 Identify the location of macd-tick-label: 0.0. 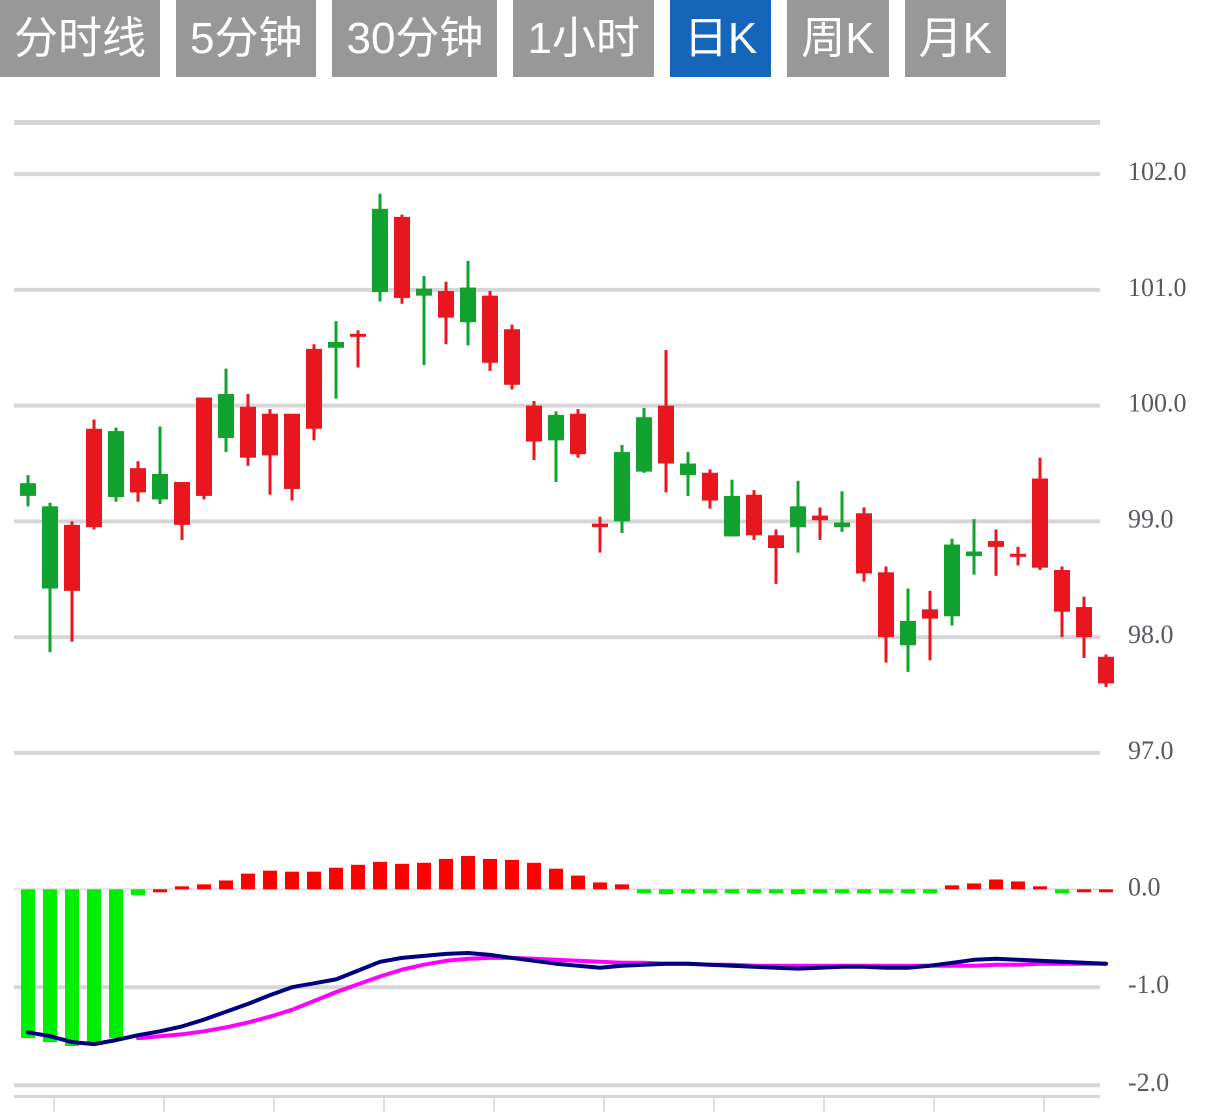
(1144, 886).